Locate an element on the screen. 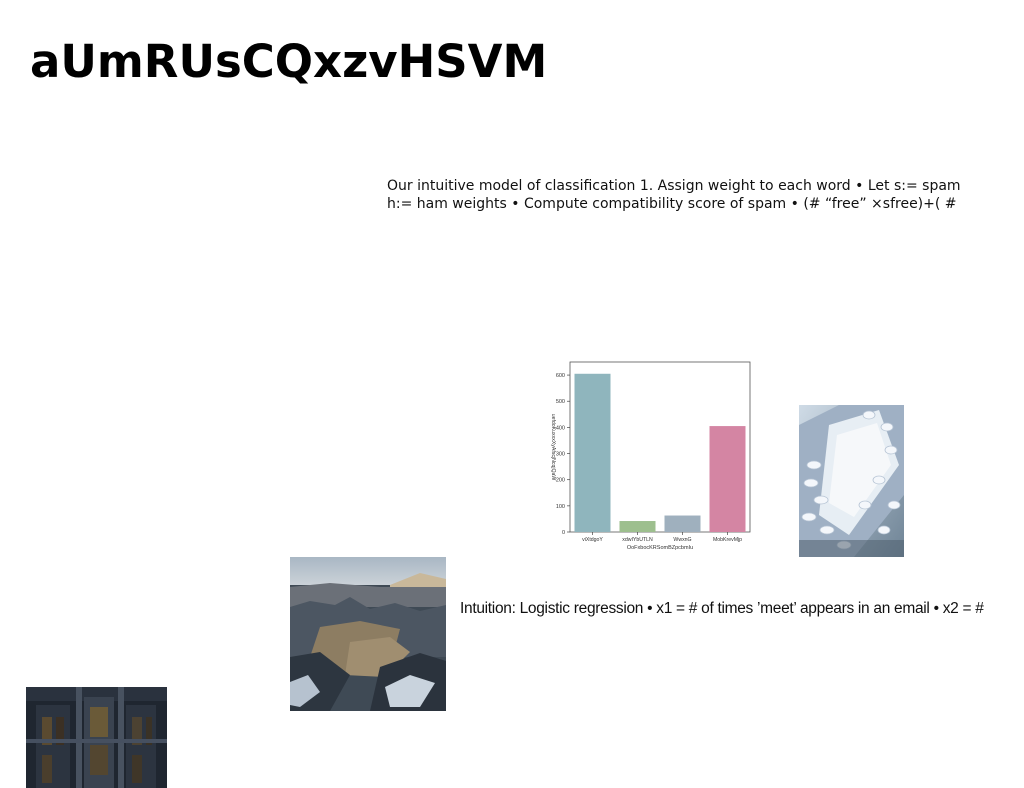 Image resolution: width=1024 pixels, height=788 pixels. y-tick-label: 600 is located at coordinates (560, 376).